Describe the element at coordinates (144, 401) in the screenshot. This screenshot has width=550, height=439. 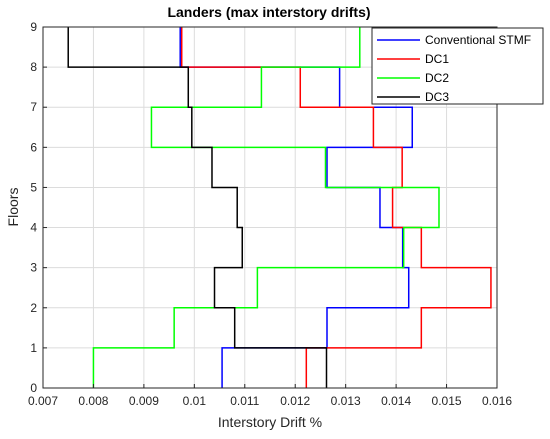
I see `x-tick-label: 0.009` at that location.